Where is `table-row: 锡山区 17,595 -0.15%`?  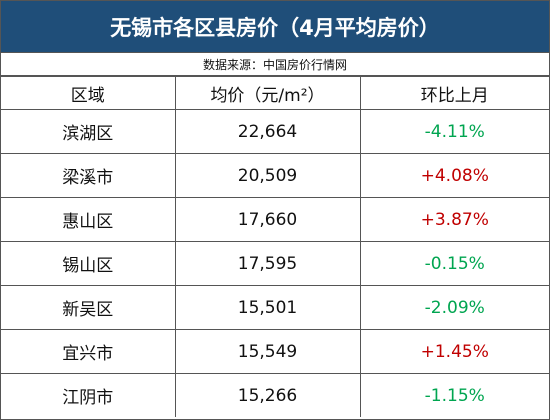 table-row: 锡山区 17,595 -0.15% is located at coordinates (275, 263).